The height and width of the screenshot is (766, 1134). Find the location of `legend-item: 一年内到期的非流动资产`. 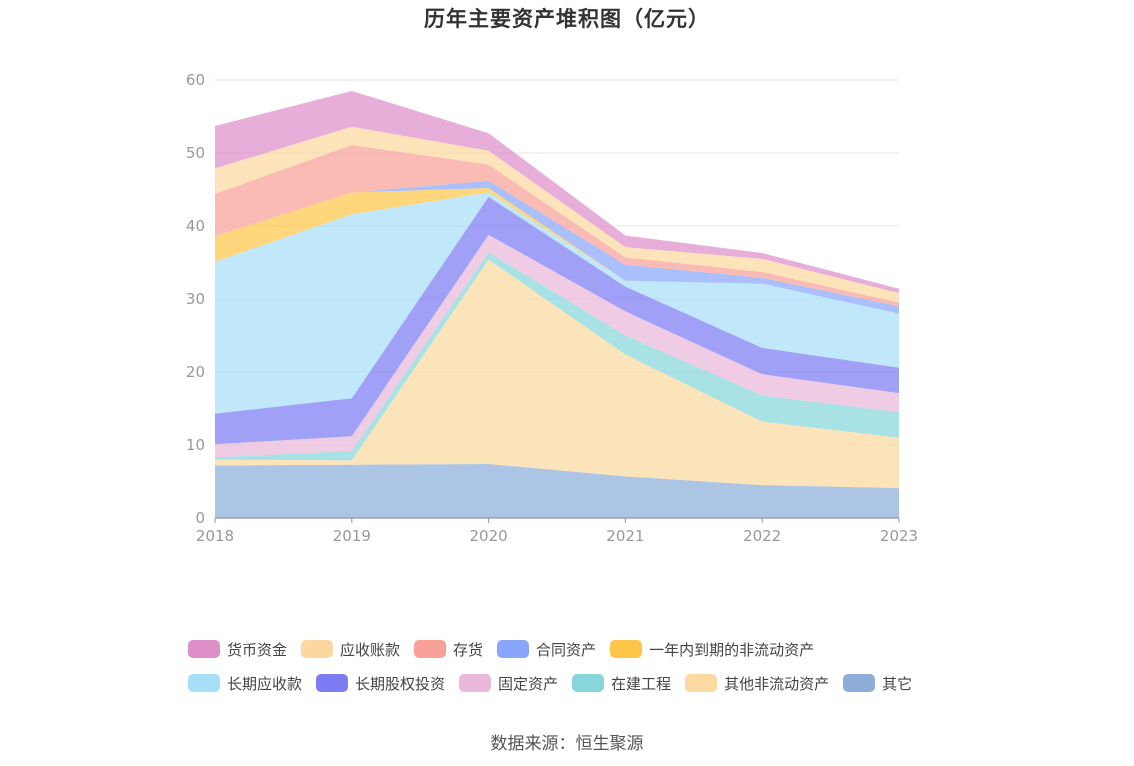

legend-item: 一年内到期的非流动资产 is located at coordinates (712, 649).